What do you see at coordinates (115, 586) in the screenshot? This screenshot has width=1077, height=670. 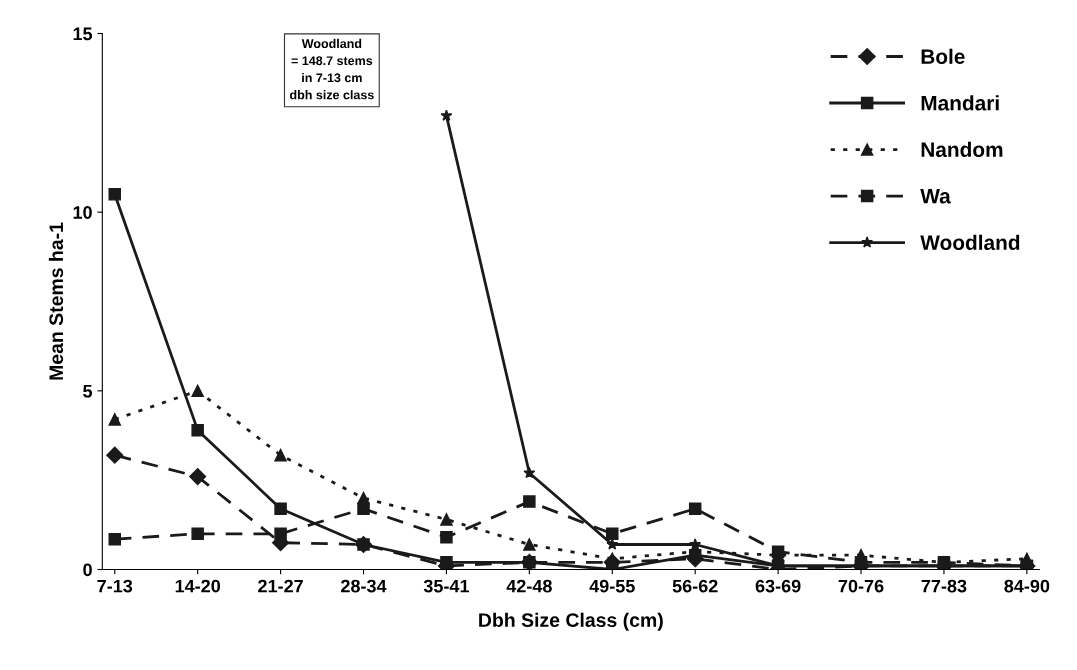 I see `x-tick-label: 7-13` at bounding box center [115, 586].